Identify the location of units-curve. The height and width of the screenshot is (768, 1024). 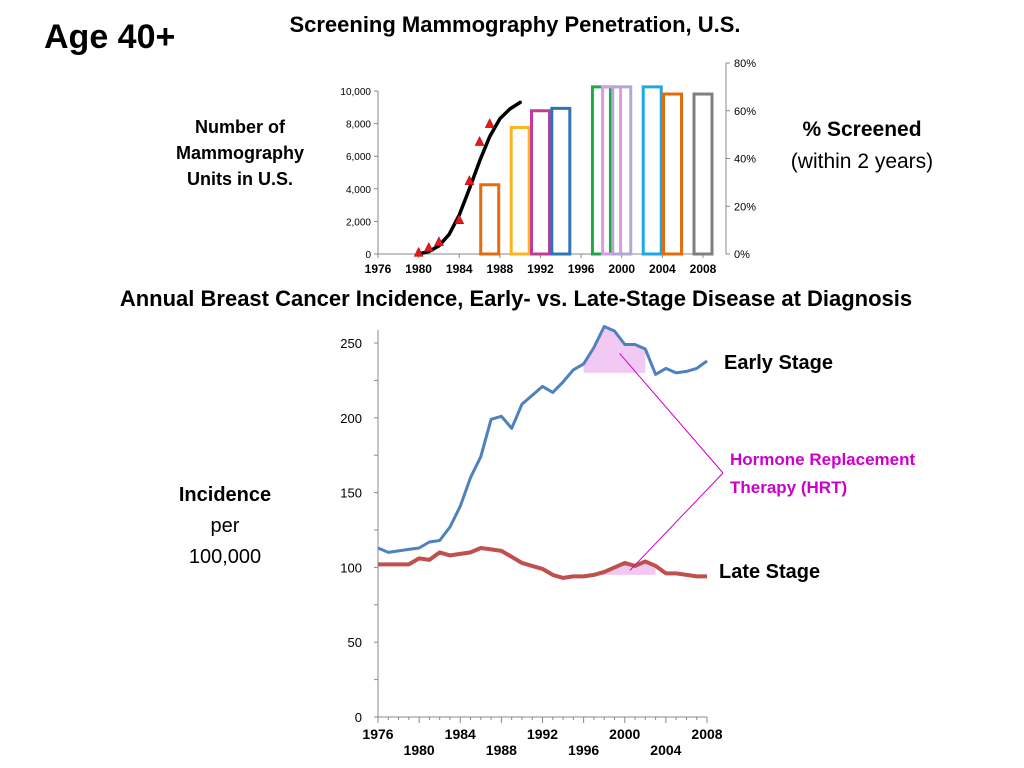
(469, 178).